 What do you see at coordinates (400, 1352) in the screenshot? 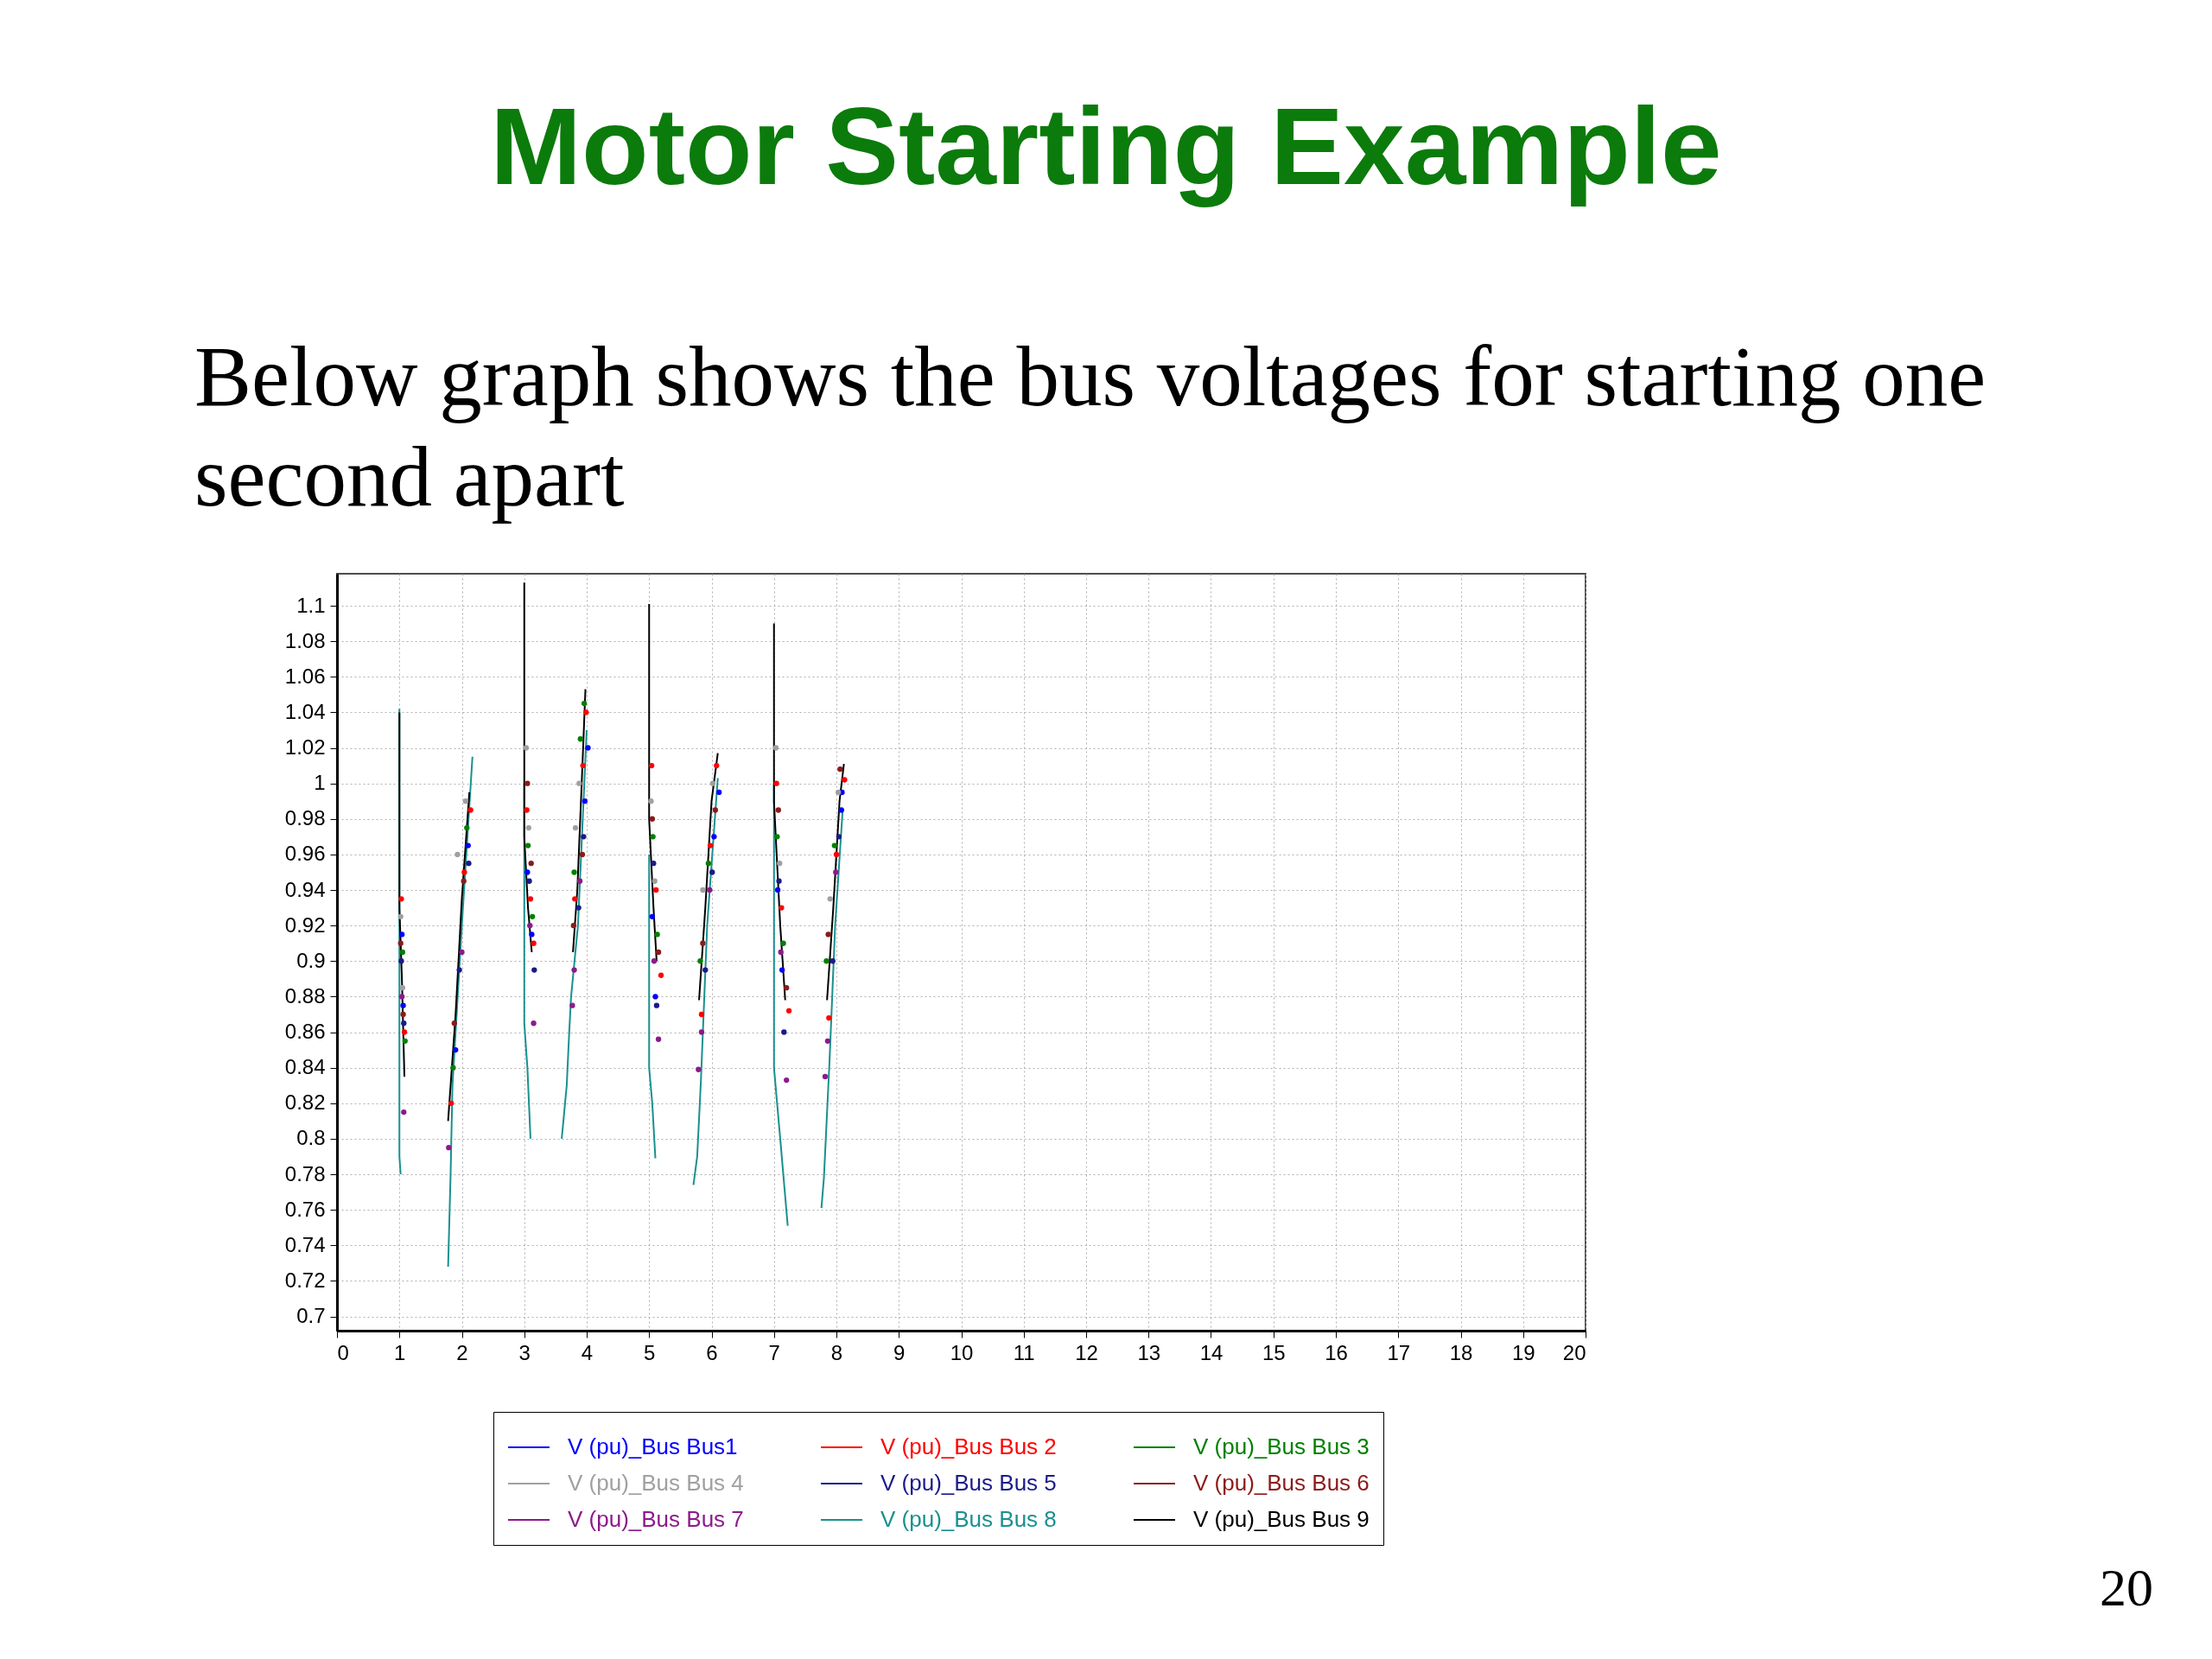
I see `x-tick-label: 1` at bounding box center [400, 1352].